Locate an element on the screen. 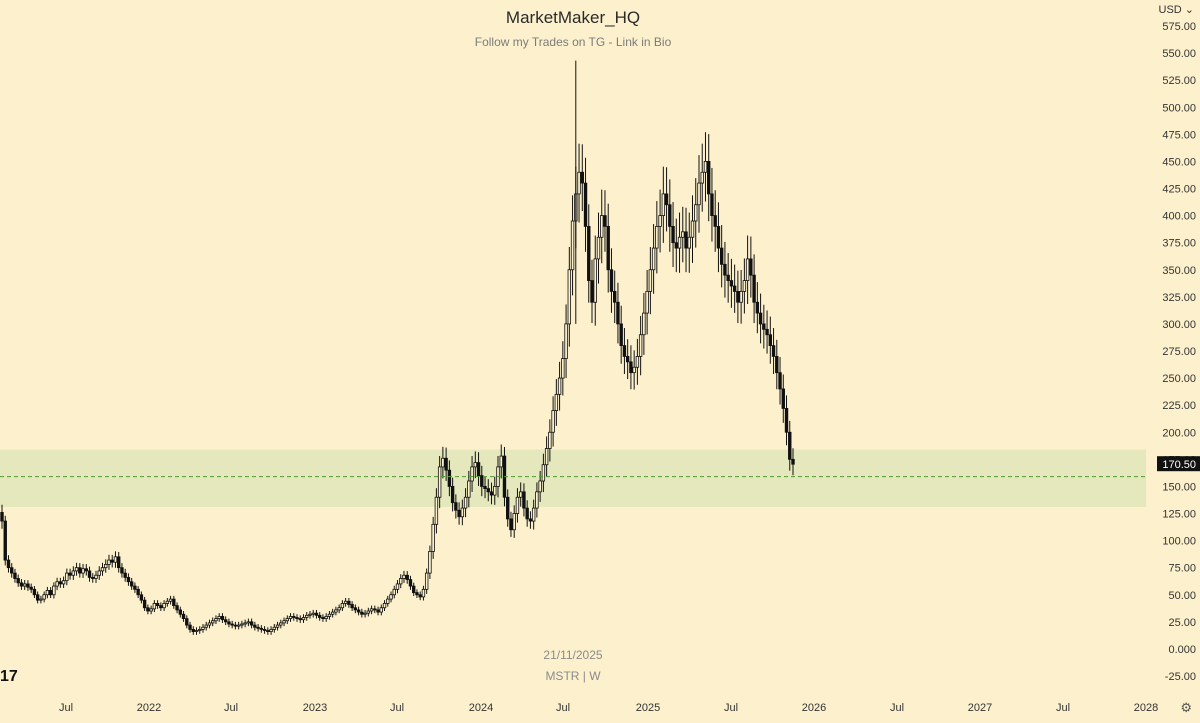 Image resolution: width=1200 pixels, height=723 pixels. gear-icon: ⚙ is located at coordinates (1186, 707).